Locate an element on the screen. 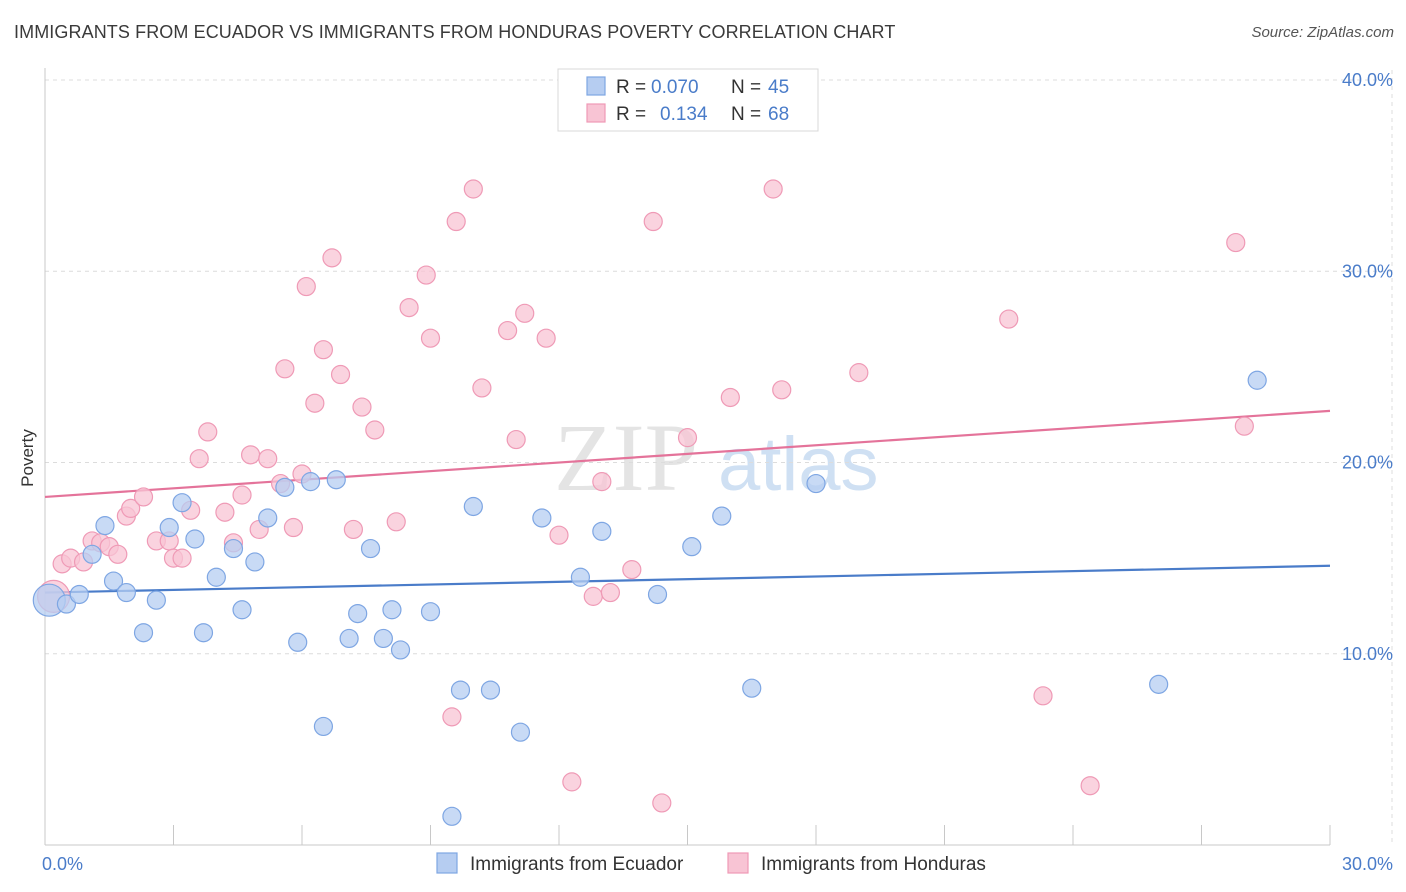 The width and height of the screenshot is (1406, 892). y-tick-label-1: 20.0% is located at coordinates (1367, 463).